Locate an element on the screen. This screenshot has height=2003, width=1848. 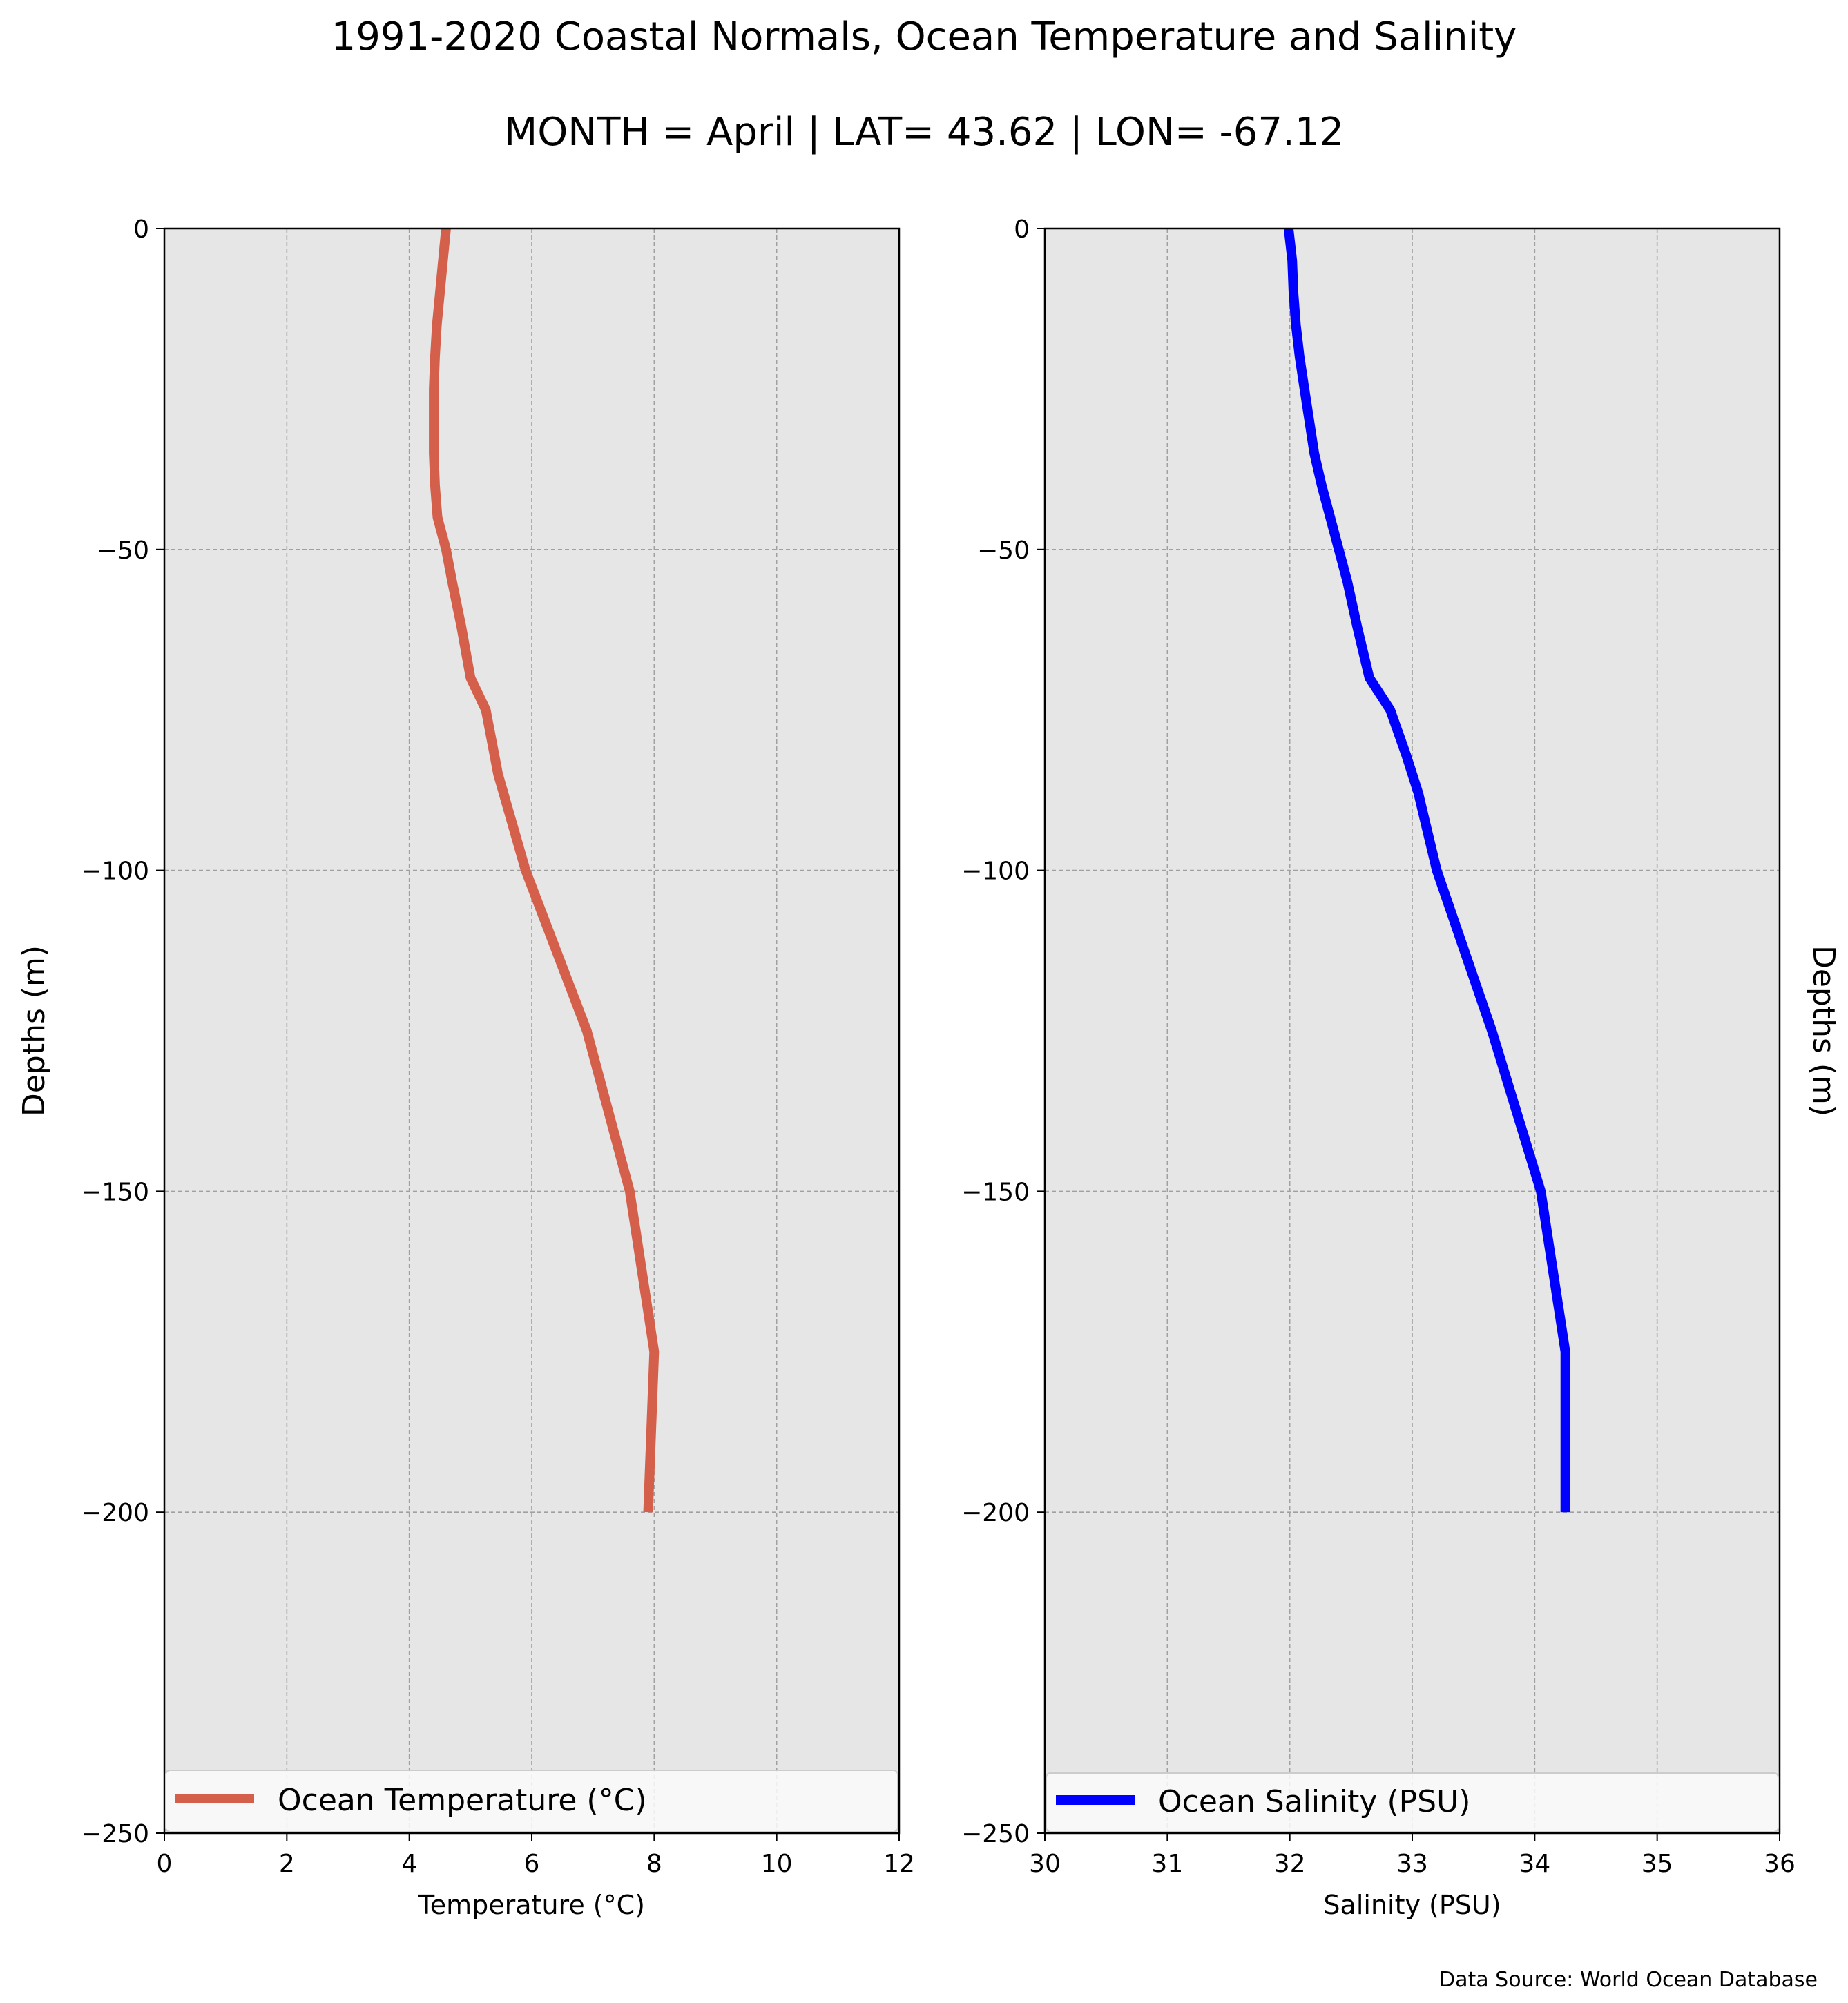
legend: Ocean Salinity (PSU) is located at coordinates (1412, 1802).